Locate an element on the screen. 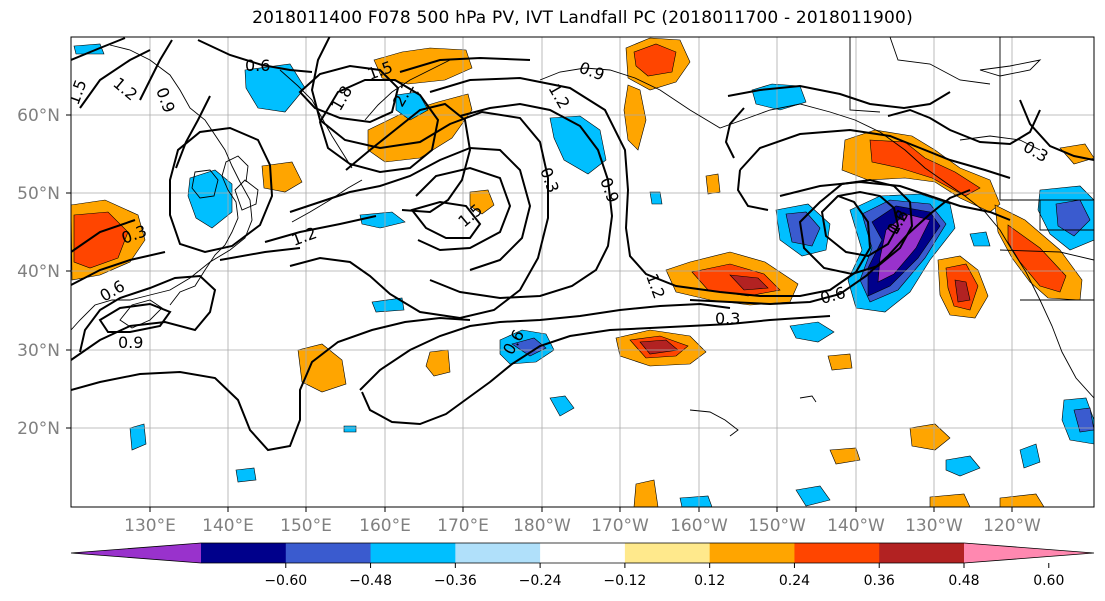 The image size is (1105, 601). lat-label: 60°N is located at coordinates (38, 116).